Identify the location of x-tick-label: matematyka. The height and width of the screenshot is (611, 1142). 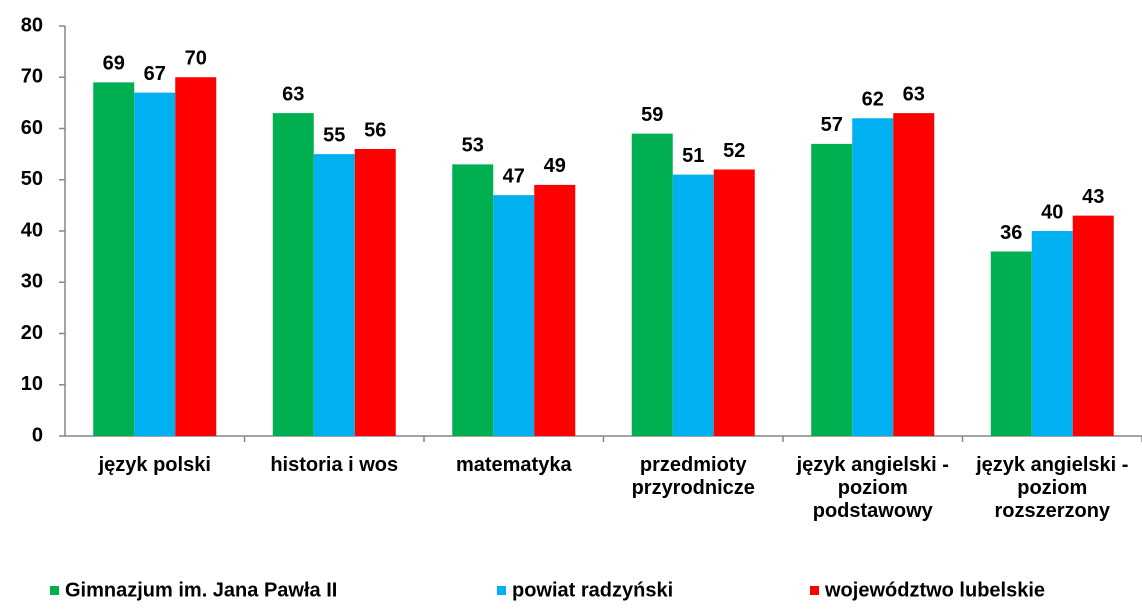
(513, 465).